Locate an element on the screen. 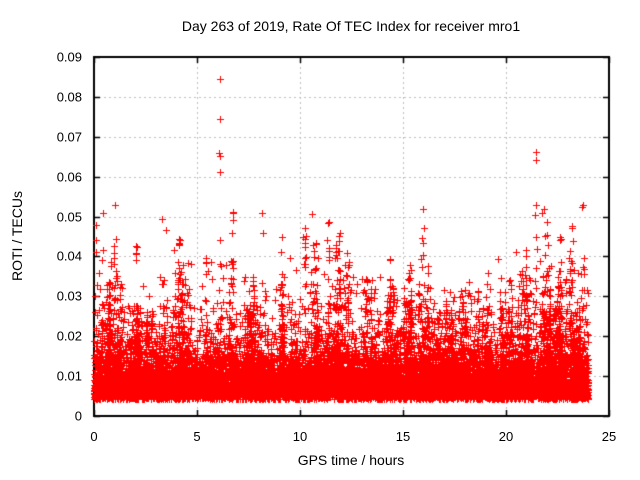 The image size is (640, 480). x-tick-label: 0 is located at coordinates (94, 436).